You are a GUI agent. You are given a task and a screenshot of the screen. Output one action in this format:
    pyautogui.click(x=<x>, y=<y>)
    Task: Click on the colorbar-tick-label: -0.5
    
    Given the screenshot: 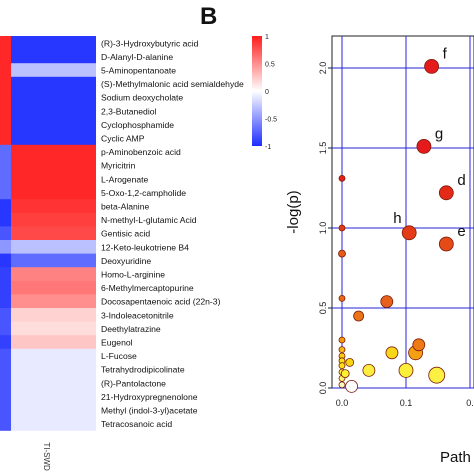 What is the action you would take?
    pyautogui.click(x=271, y=120)
    